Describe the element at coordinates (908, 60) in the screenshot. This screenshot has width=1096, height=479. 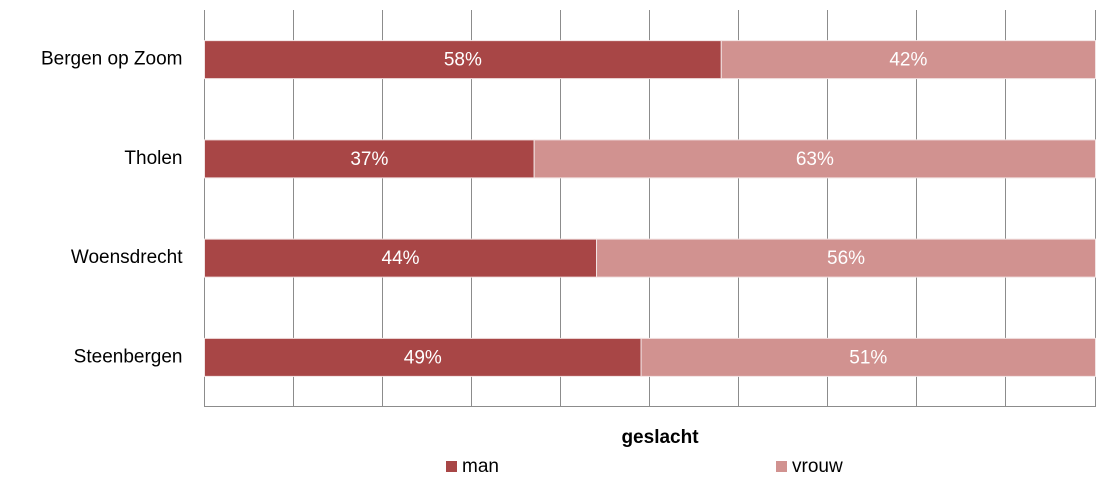
I see `data-label: 42%` at that location.